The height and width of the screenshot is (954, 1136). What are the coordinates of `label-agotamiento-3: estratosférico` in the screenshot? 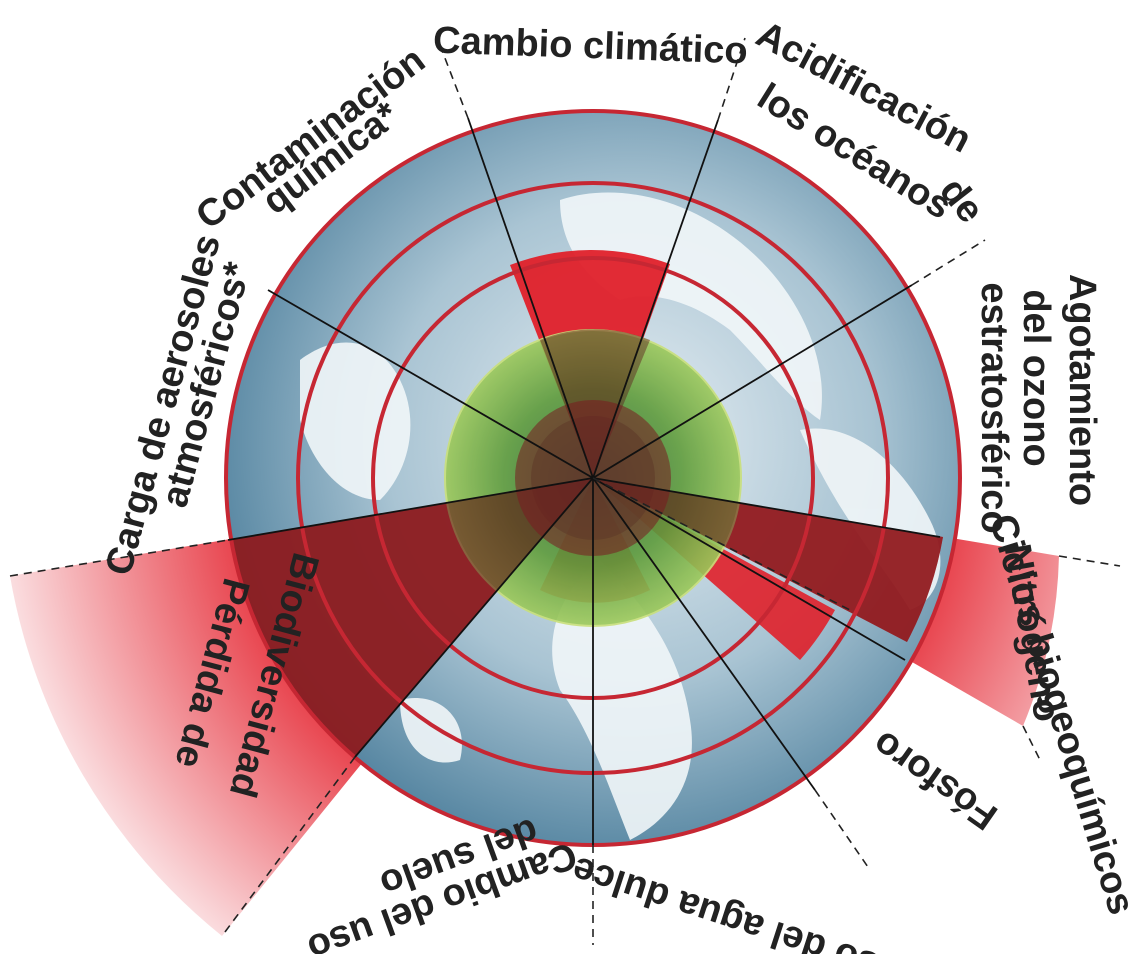 It's located at (994, 407).